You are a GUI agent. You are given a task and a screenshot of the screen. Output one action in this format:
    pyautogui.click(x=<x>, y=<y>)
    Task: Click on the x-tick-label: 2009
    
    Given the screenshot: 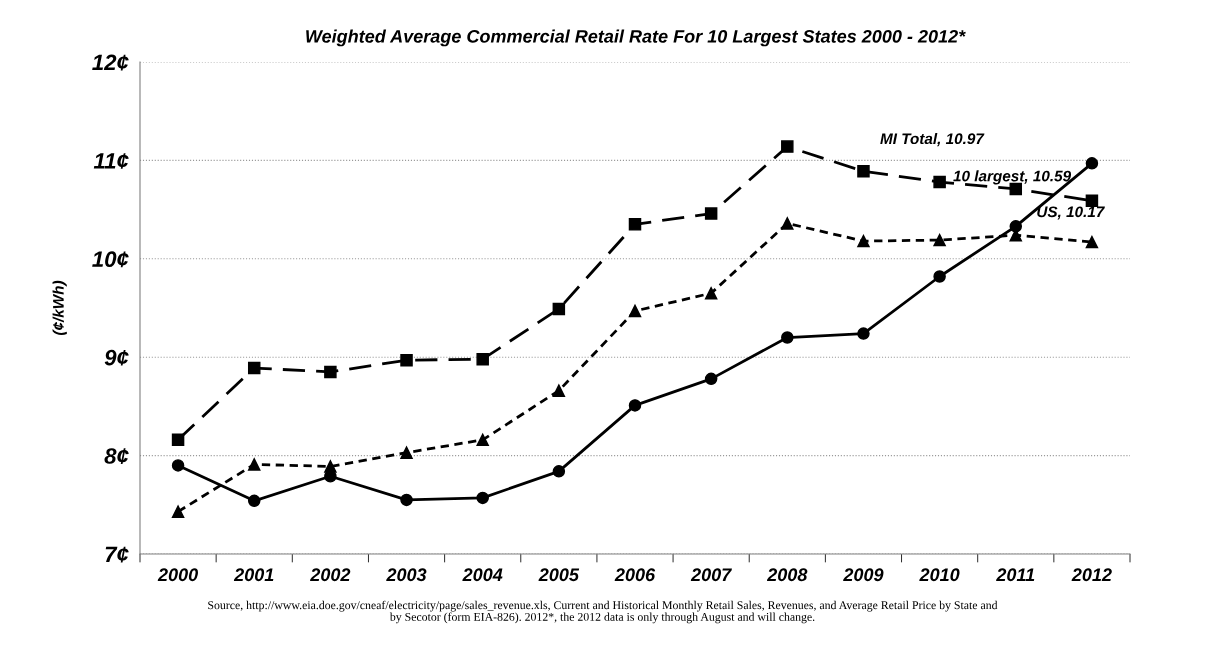 What is the action you would take?
    pyautogui.click(x=863, y=575)
    